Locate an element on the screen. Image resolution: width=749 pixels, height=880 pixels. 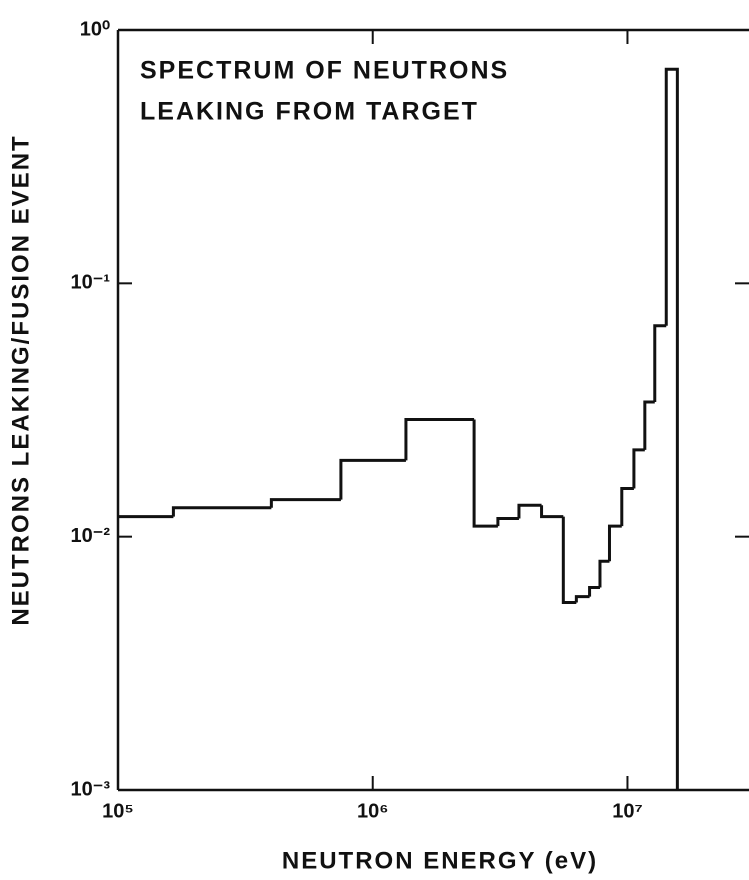
y-tick-label: 10⁻³ is located at coordinates (91, 789).